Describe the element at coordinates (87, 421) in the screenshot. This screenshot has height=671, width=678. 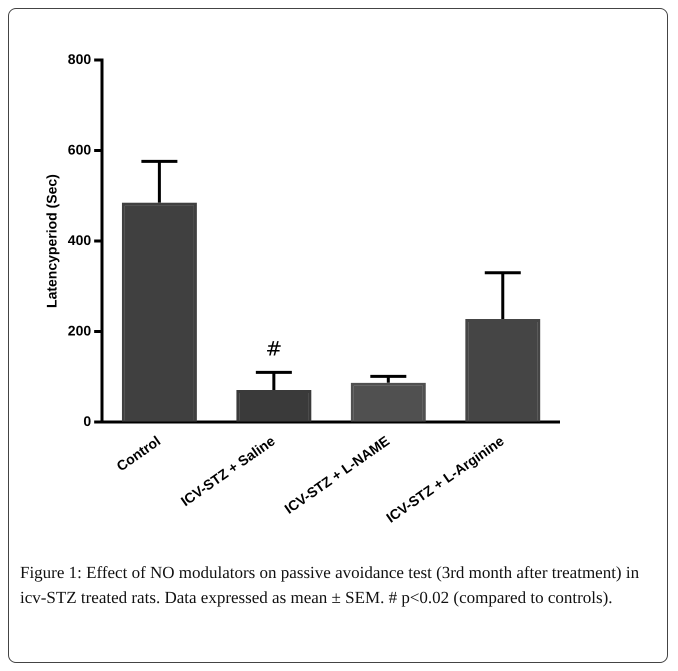
I see `y-tick-label: 0` at that location.